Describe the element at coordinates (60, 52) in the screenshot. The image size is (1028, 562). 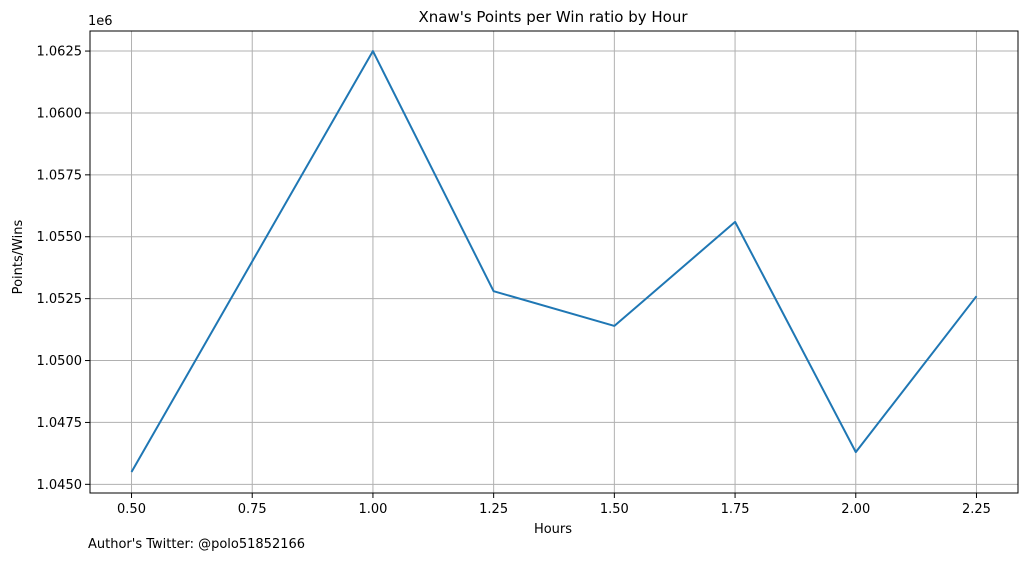
I see `y-tick-label: 1.0625` at that location.